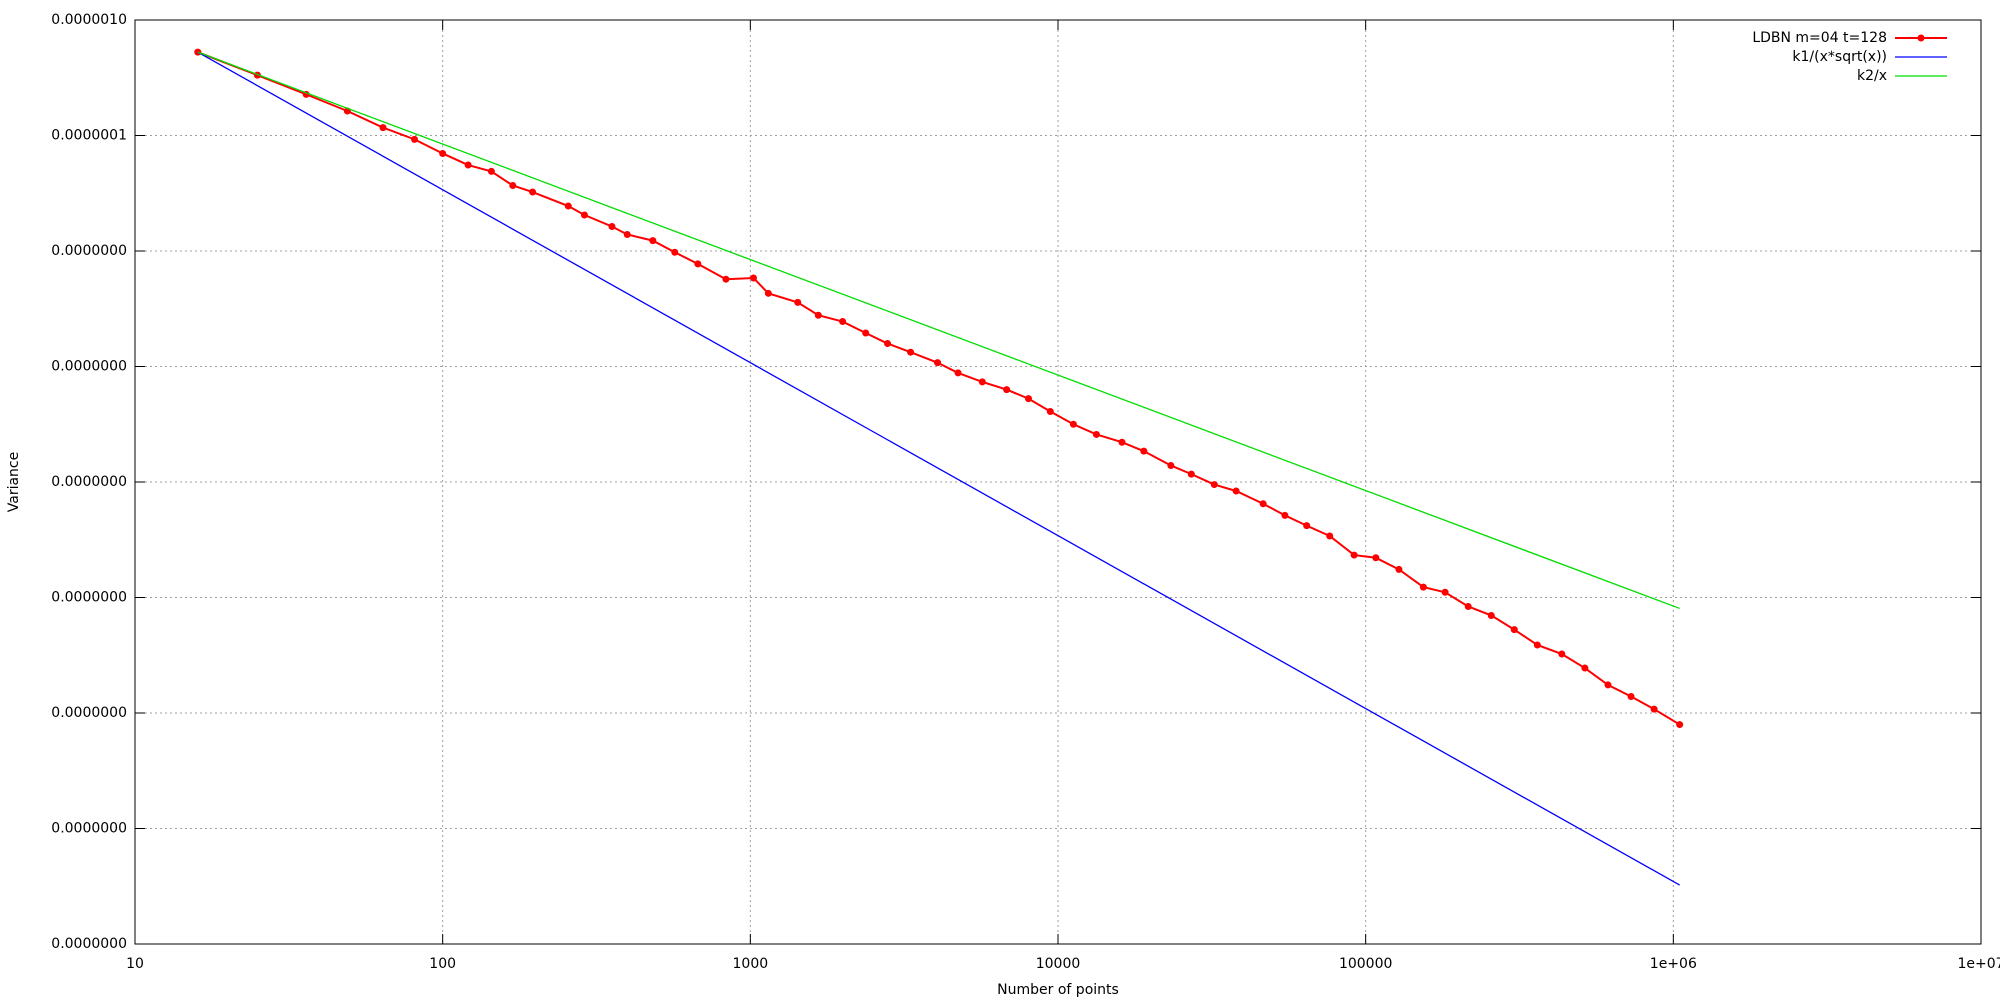 The image size is (2000, 1000). Describe the element at coordinates (1058, 990) in the screenshot. I see `x-axis-label: Number of points` at that location.